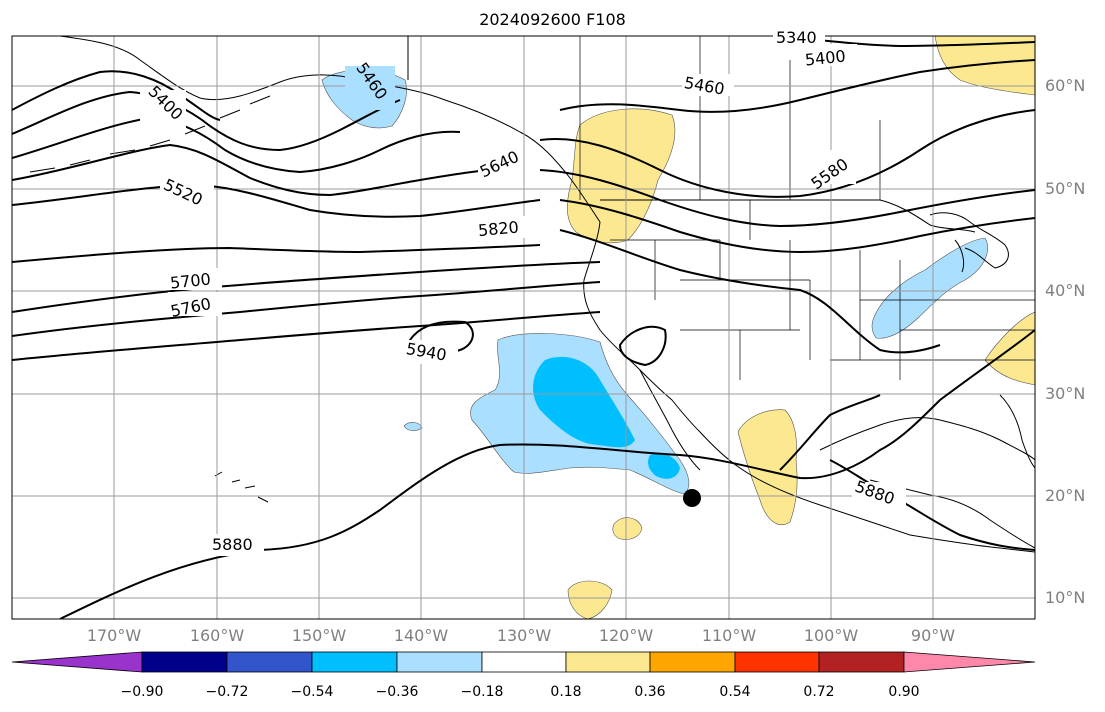 The width and height of the screenshot is (1105, 712). I want to click on contour-label: 5880, so click(232, 544).